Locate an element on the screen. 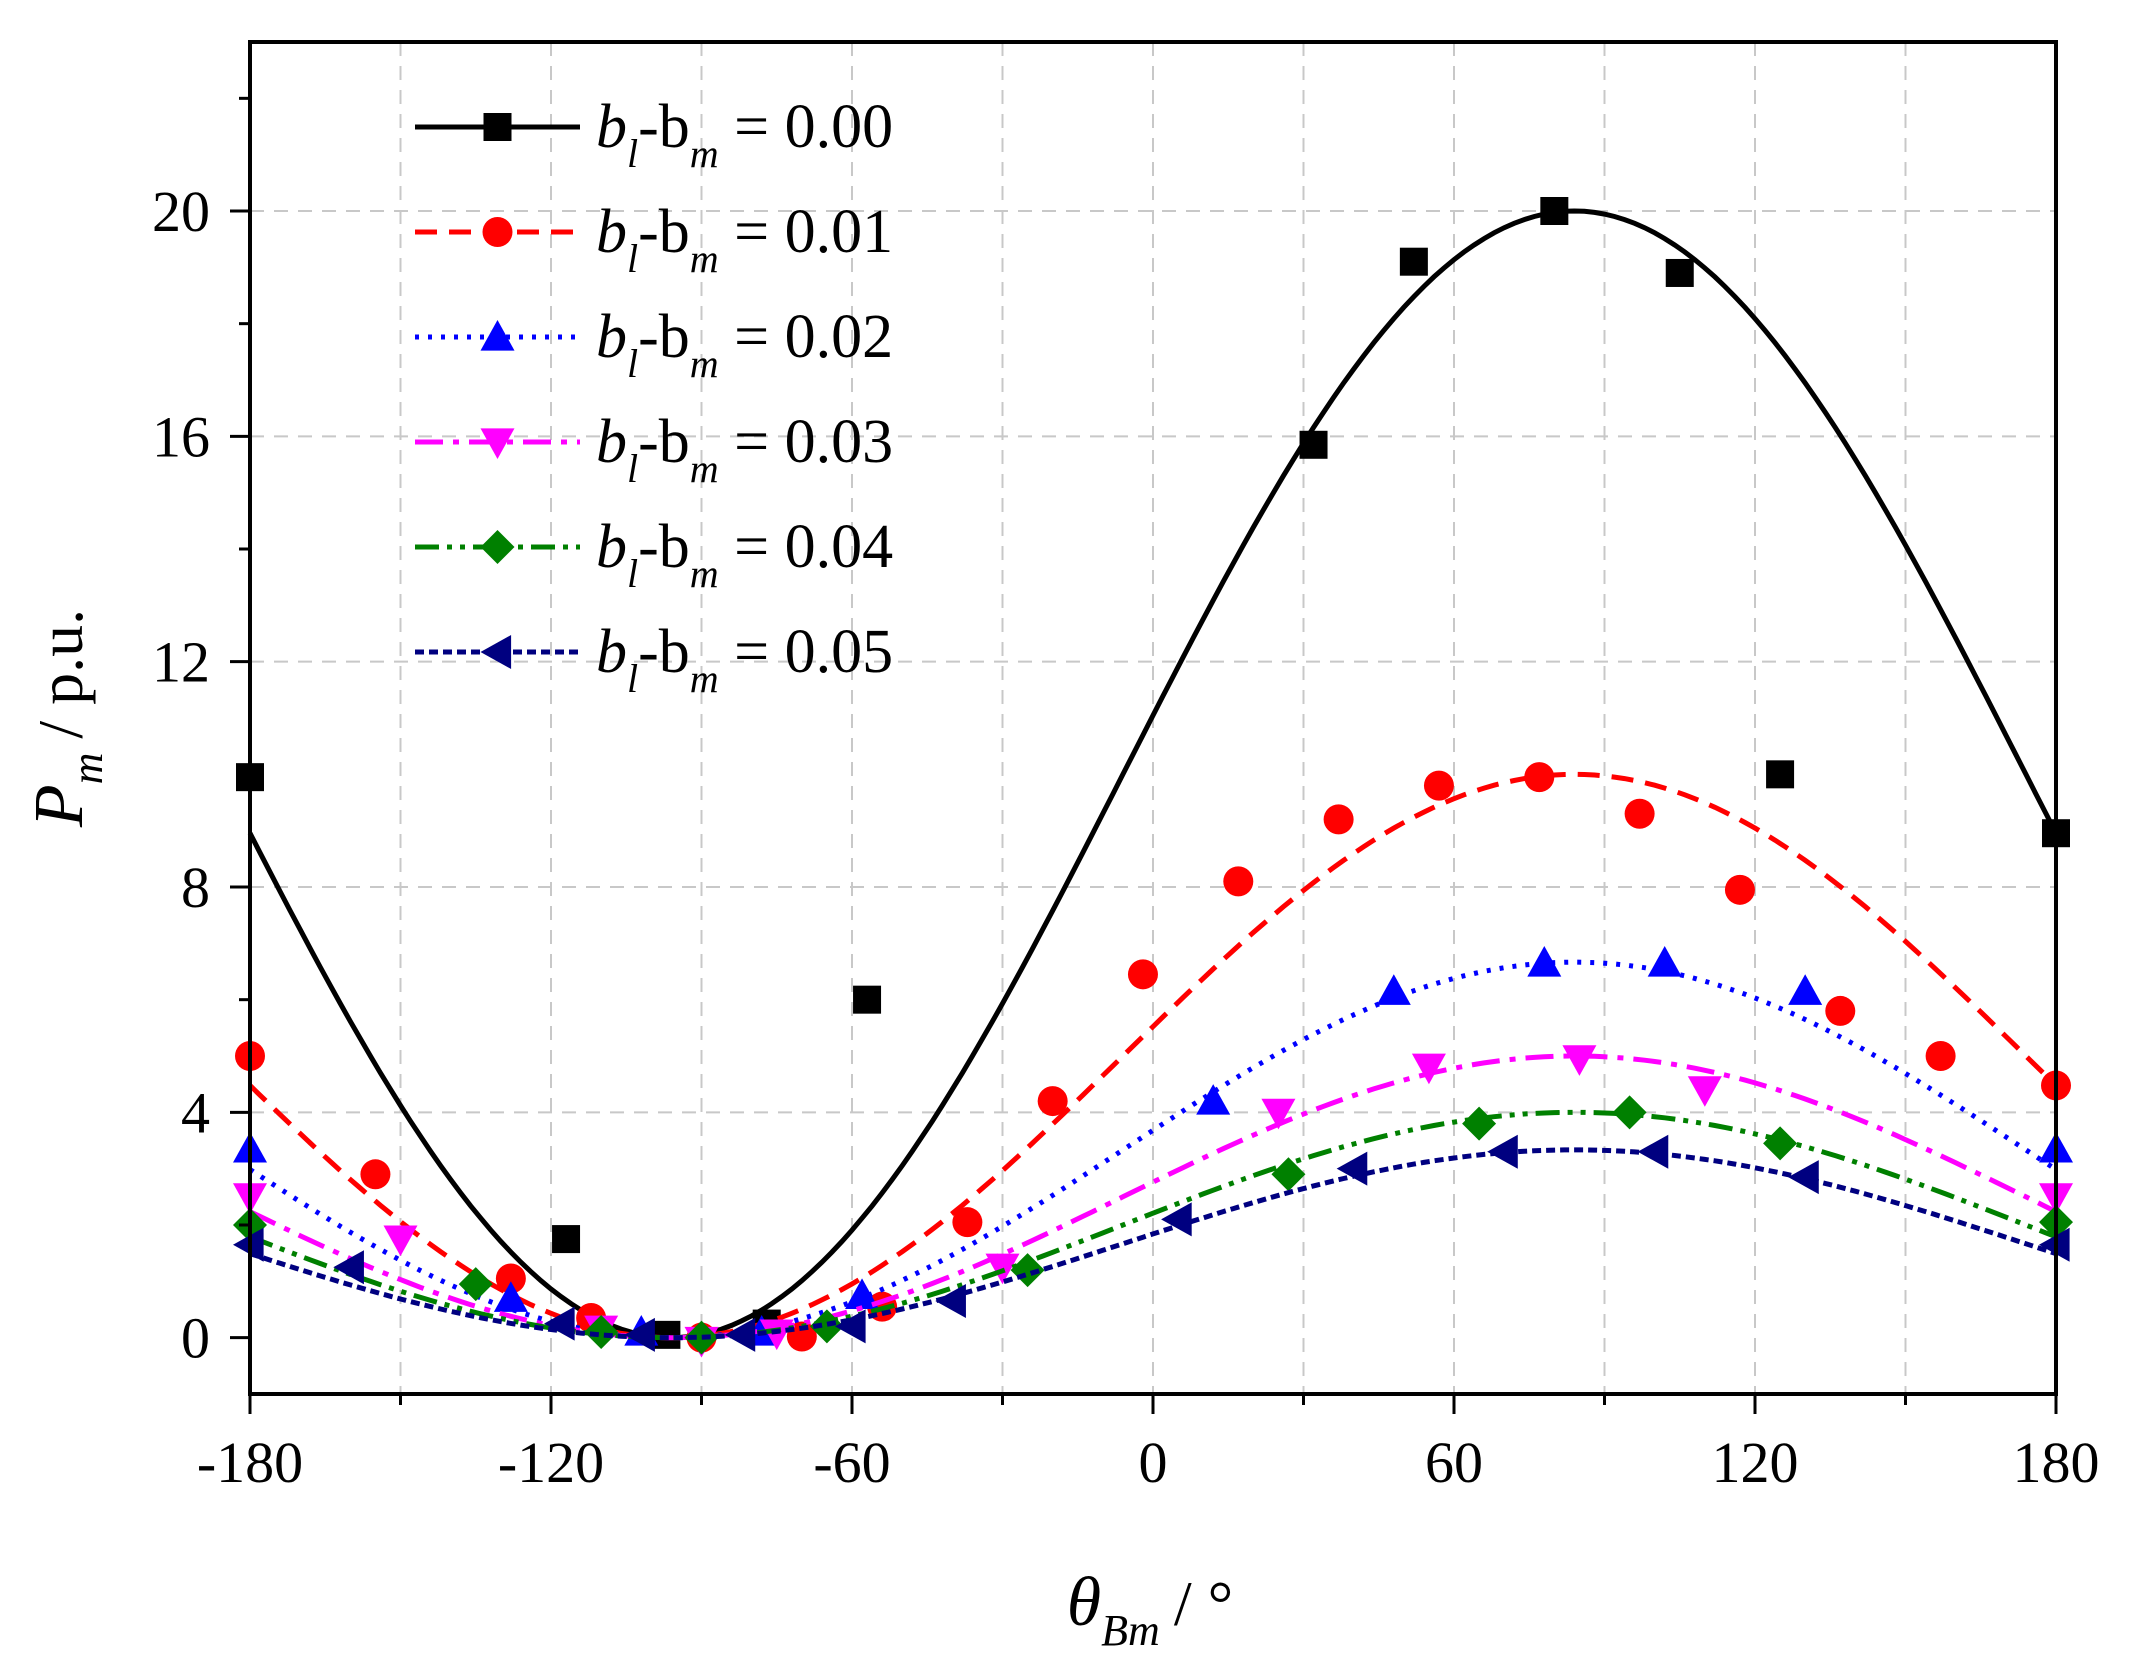 This screenshot has width=2131, height=1680. x-tick-label: -180 is located at coordinates (250, 1462).